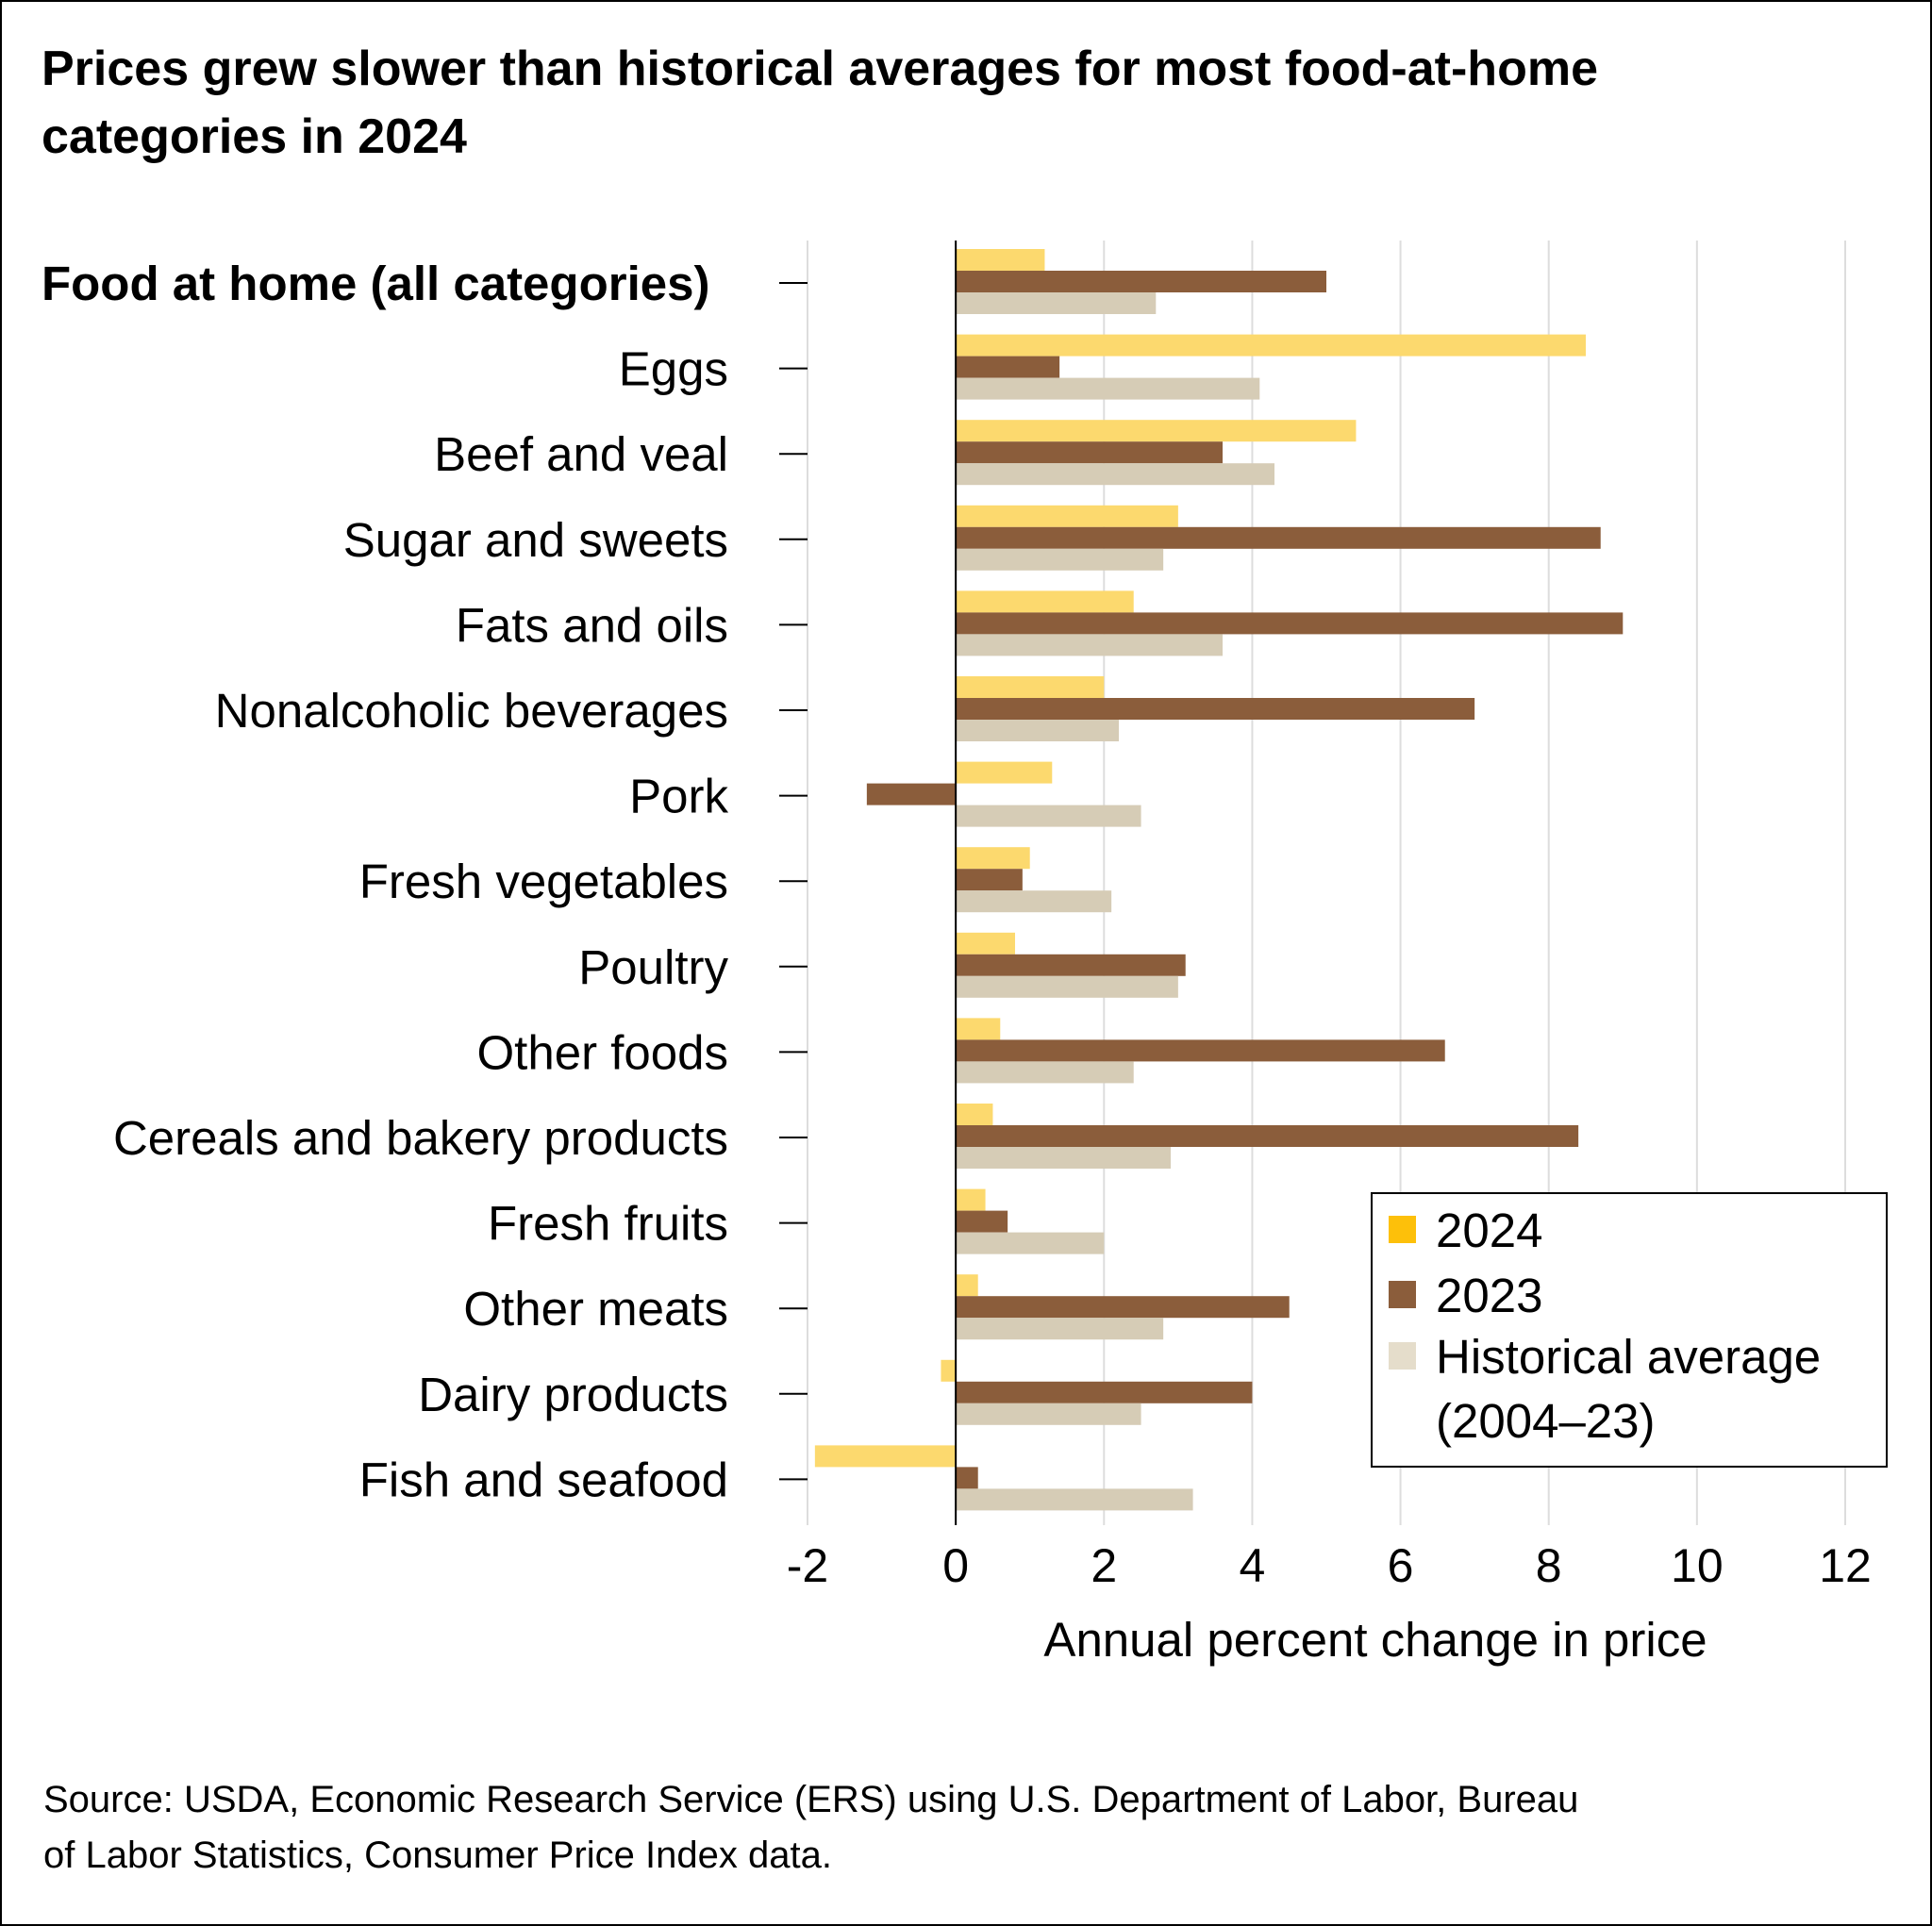 The height and width of the screenshot is (1926, 1932). What do you see at coordinates (608, 1224) in the screenshot?
I see `category-label: Fresh fruits` at bounding box center [608, 1224].